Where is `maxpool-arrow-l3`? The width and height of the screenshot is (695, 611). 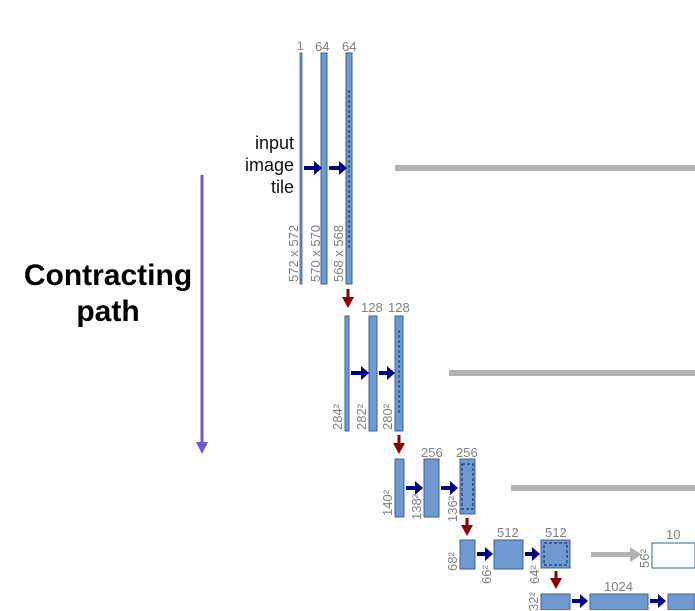 maxpool-arrow-l3 is located at coordinates (467, 527).